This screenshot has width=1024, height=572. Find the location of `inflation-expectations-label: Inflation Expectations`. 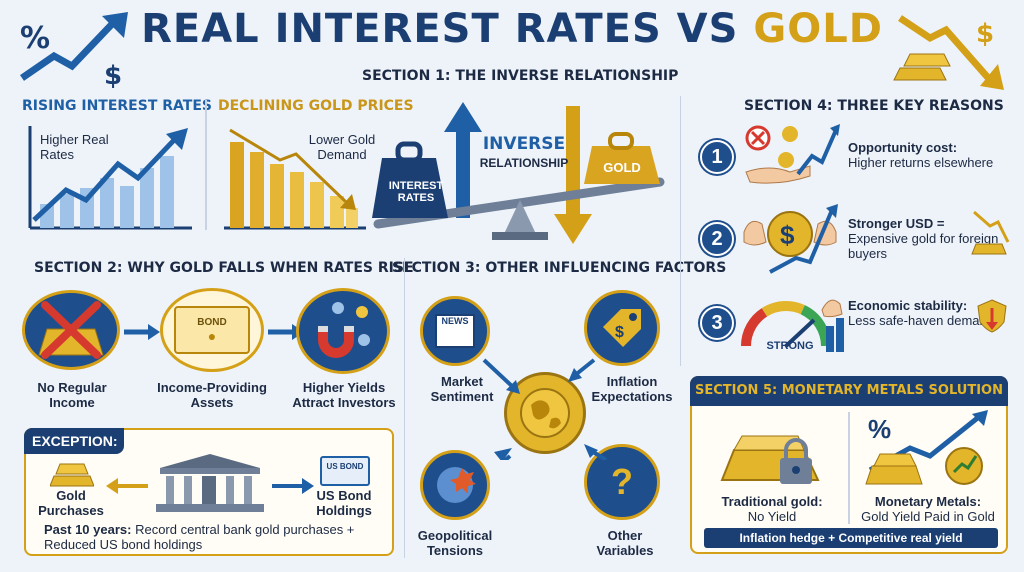

inflation-expectations-label: Inflation Expectations is located at coordinates (632, 389).